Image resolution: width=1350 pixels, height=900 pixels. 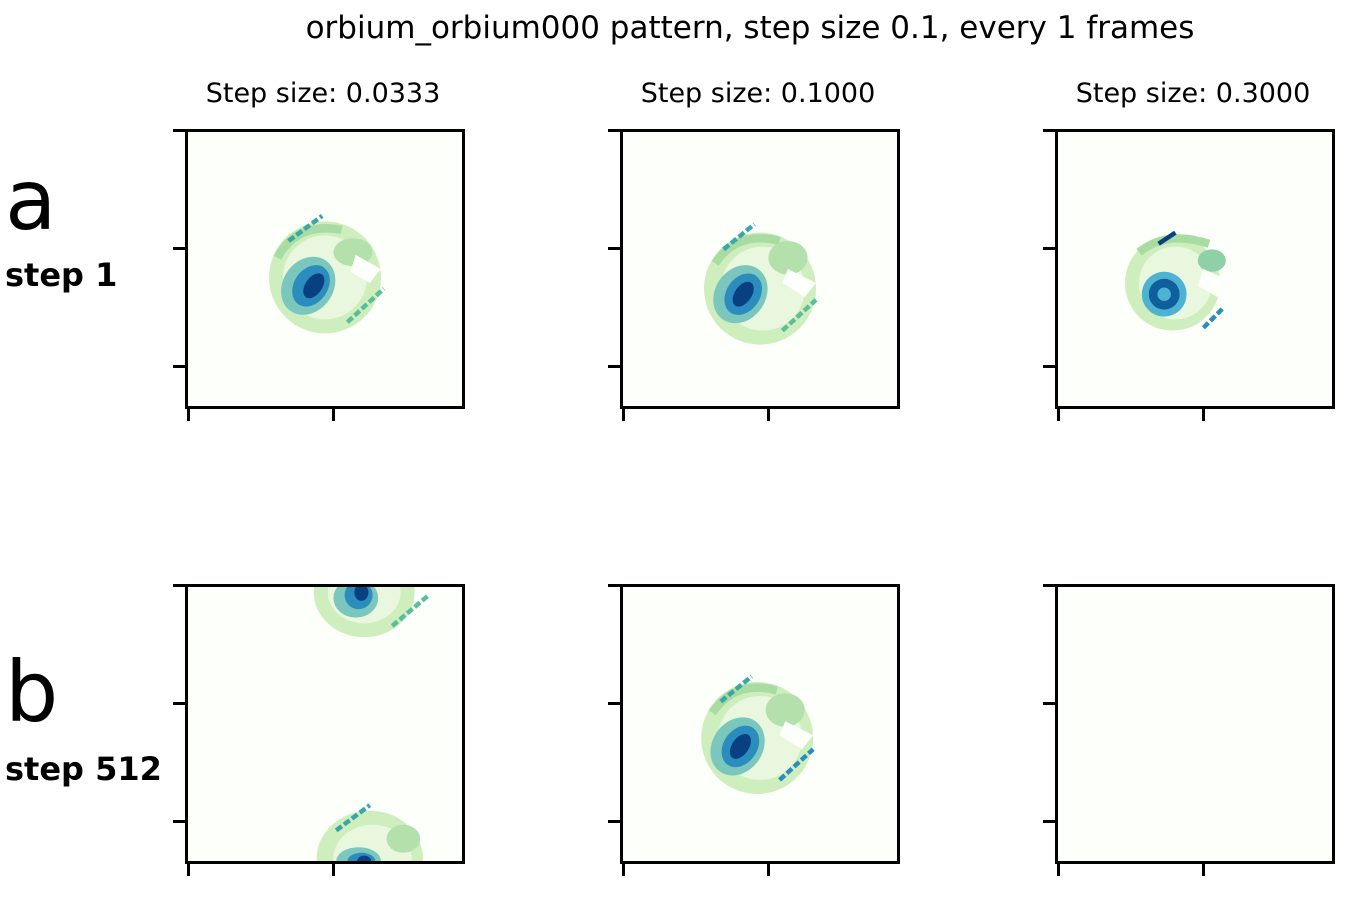 I want to click on row-step-label-a: step 1, so click(x=61, y=275).